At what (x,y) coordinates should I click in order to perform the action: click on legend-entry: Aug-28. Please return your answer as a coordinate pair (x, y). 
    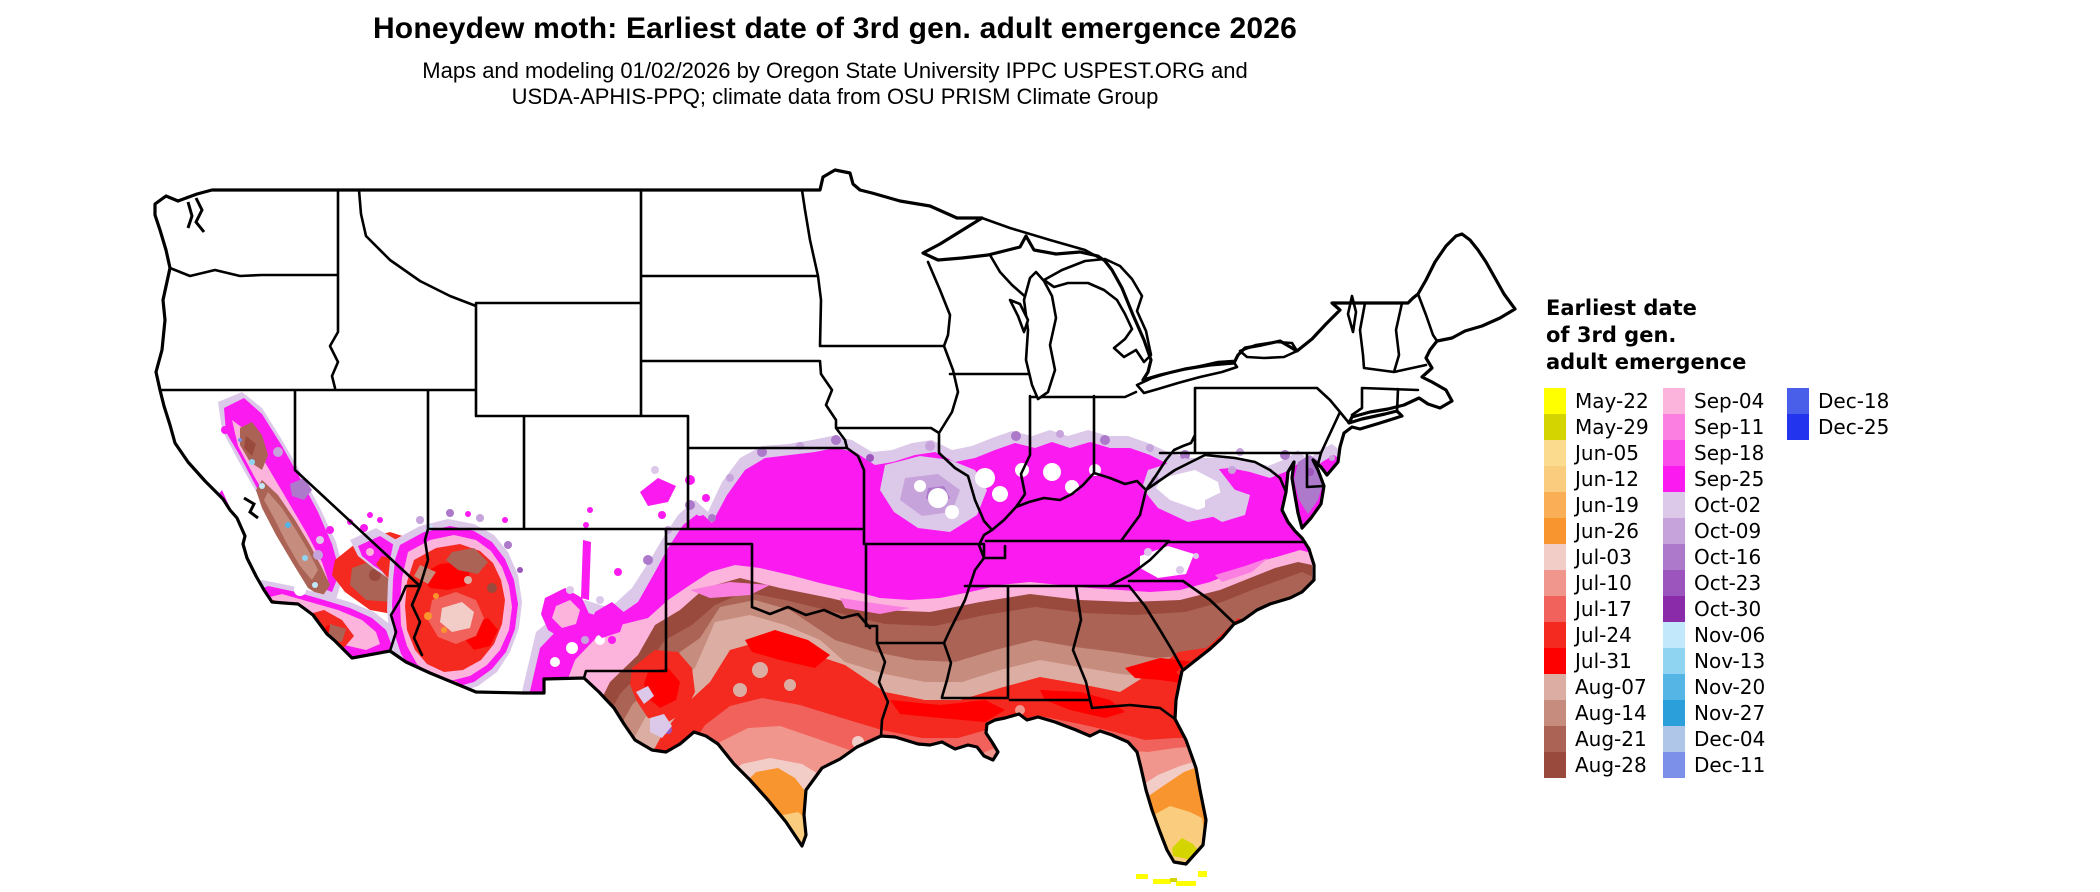
    Looking at the image, I should click on (1596, 765).